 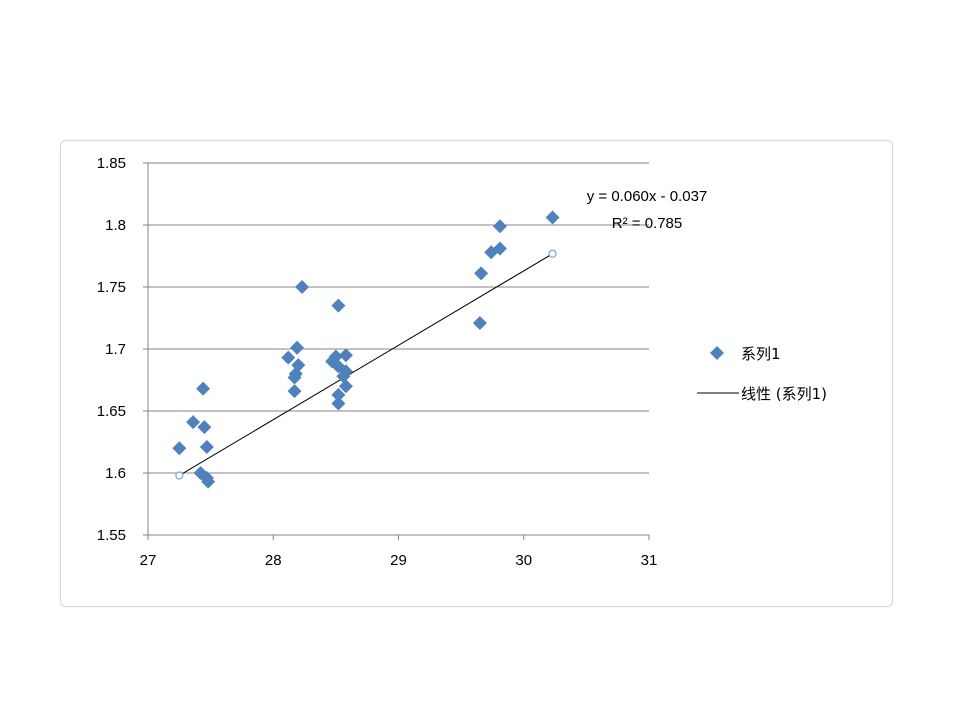 What do you see at coordinates (111, 163) in the screenshot?
I see `y-tick-label: 1.85` at bounding box center [111, 163].